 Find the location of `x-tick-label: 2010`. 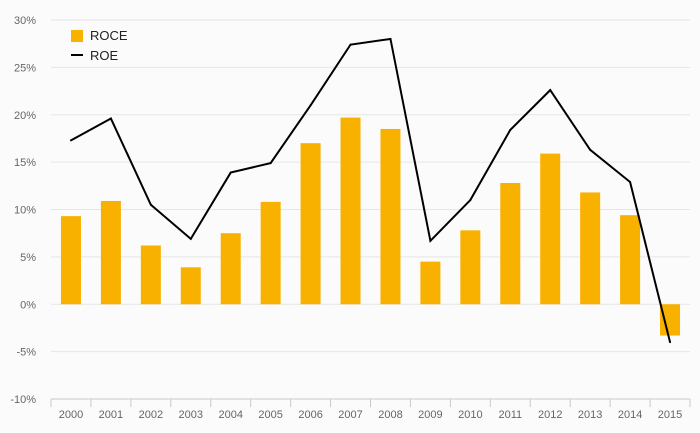

x-tick-label: 2010 is located at coordinates (470, 415).